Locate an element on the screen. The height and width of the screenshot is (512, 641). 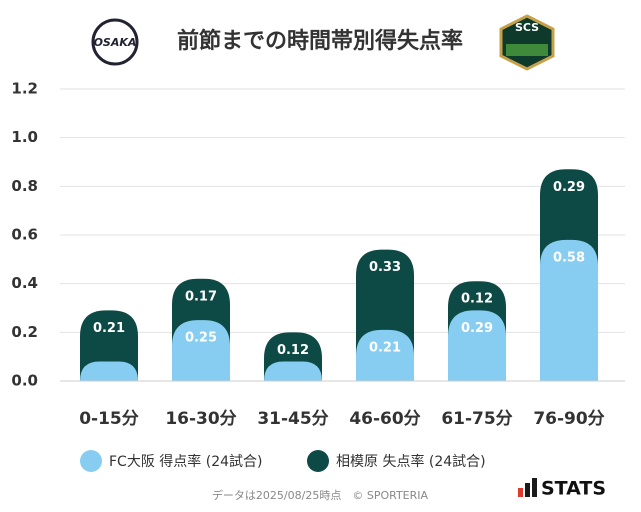
y-tick-label: 0.8 is located at coordinates (24, 186).